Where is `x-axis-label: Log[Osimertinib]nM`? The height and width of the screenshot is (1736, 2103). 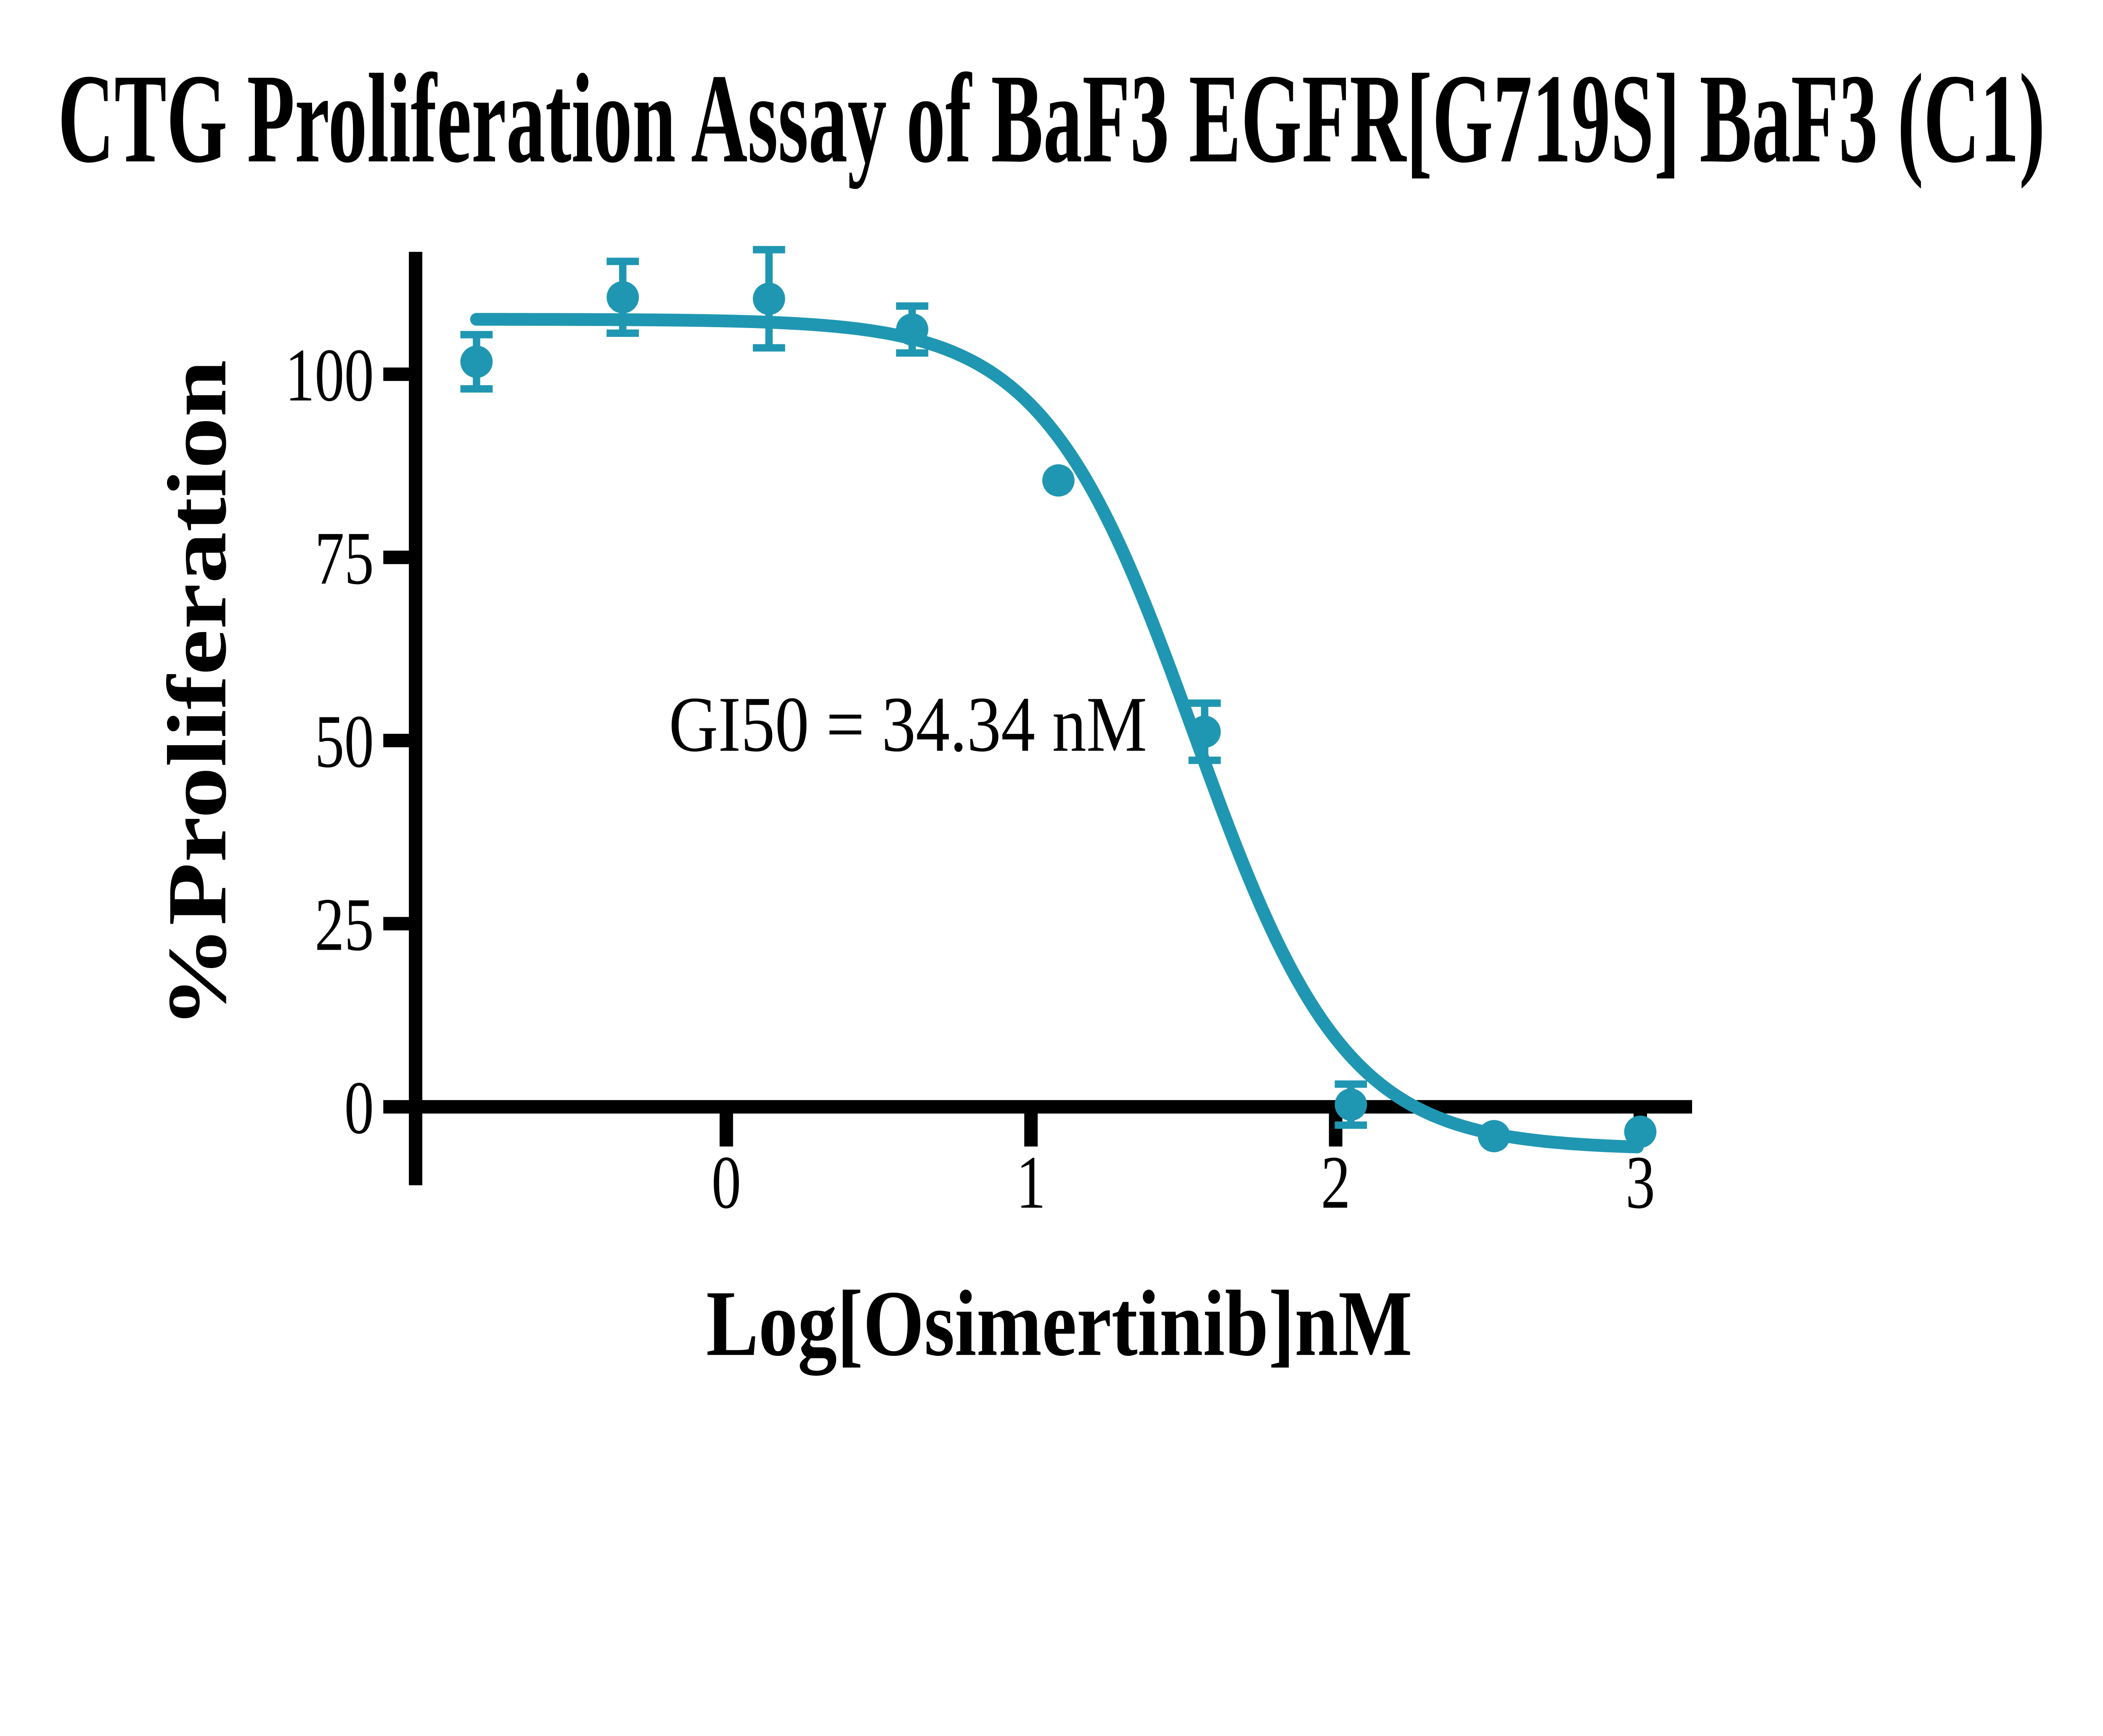 x-axis-label: Log[Osimertinib]nM is located at coordinates (1059, 1324).